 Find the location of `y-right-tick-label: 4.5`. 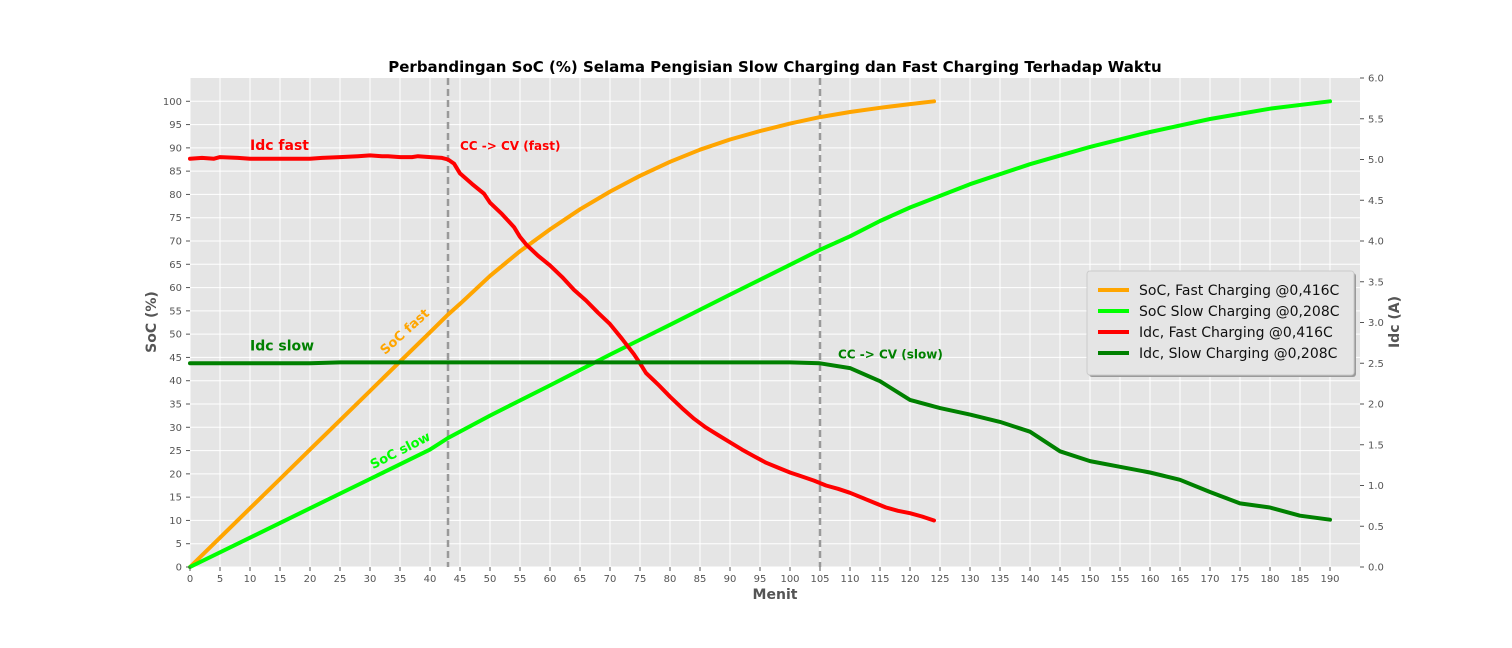

y-right-tick-label: 4.5 is located at coordinates (1376, 201).